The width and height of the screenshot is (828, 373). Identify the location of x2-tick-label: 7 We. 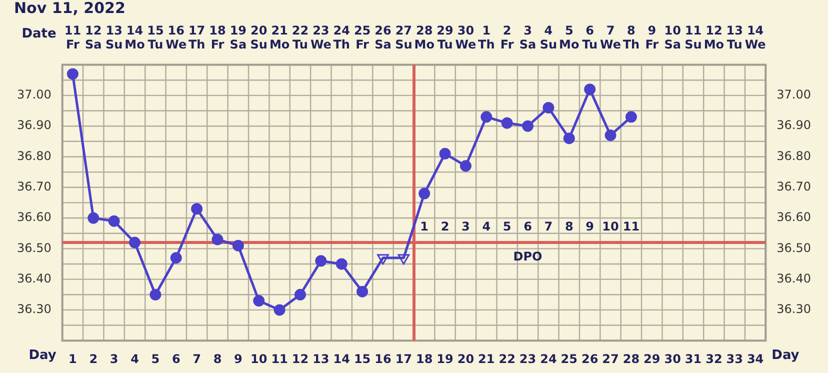
(610, 37).